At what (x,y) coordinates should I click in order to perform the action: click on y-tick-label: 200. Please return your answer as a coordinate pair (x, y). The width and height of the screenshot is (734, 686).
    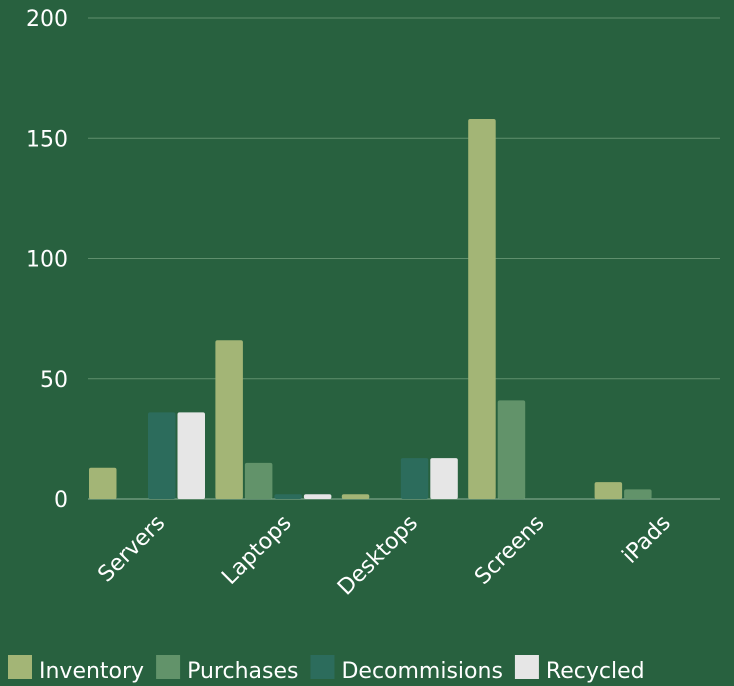
    Looking at the image, I should click on (47, 19).